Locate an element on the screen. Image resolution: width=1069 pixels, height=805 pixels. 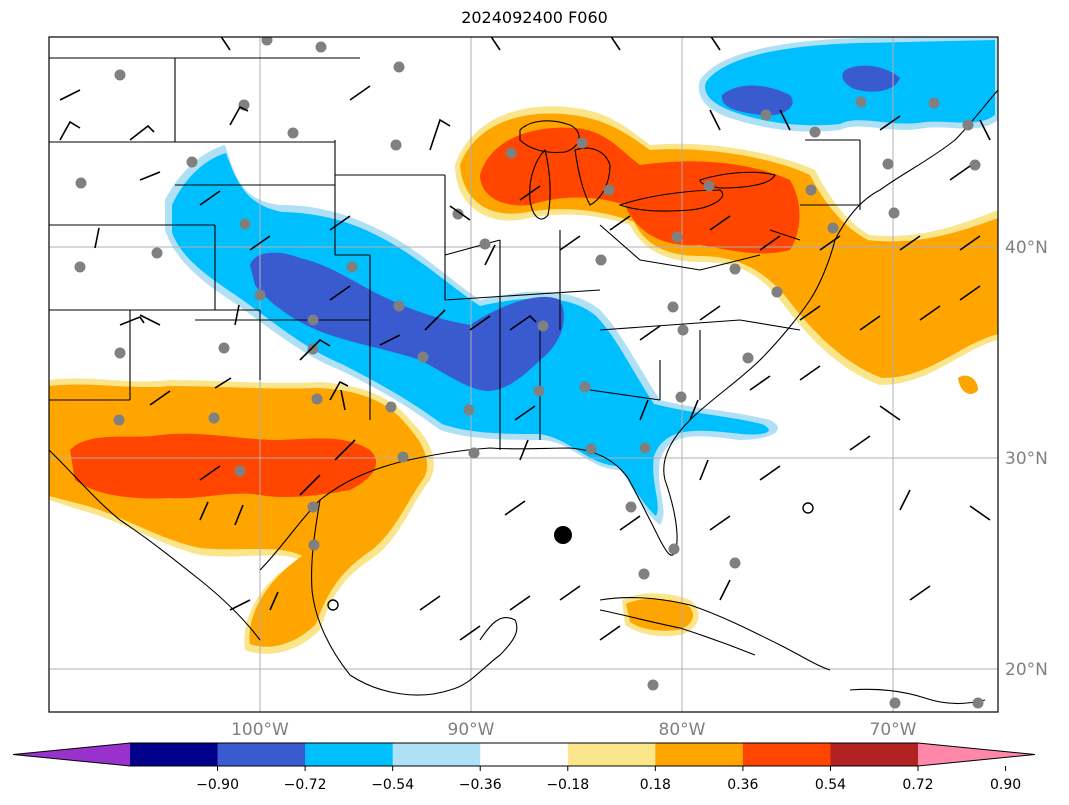
colorbar-outline is located at coordinates (524, 754).